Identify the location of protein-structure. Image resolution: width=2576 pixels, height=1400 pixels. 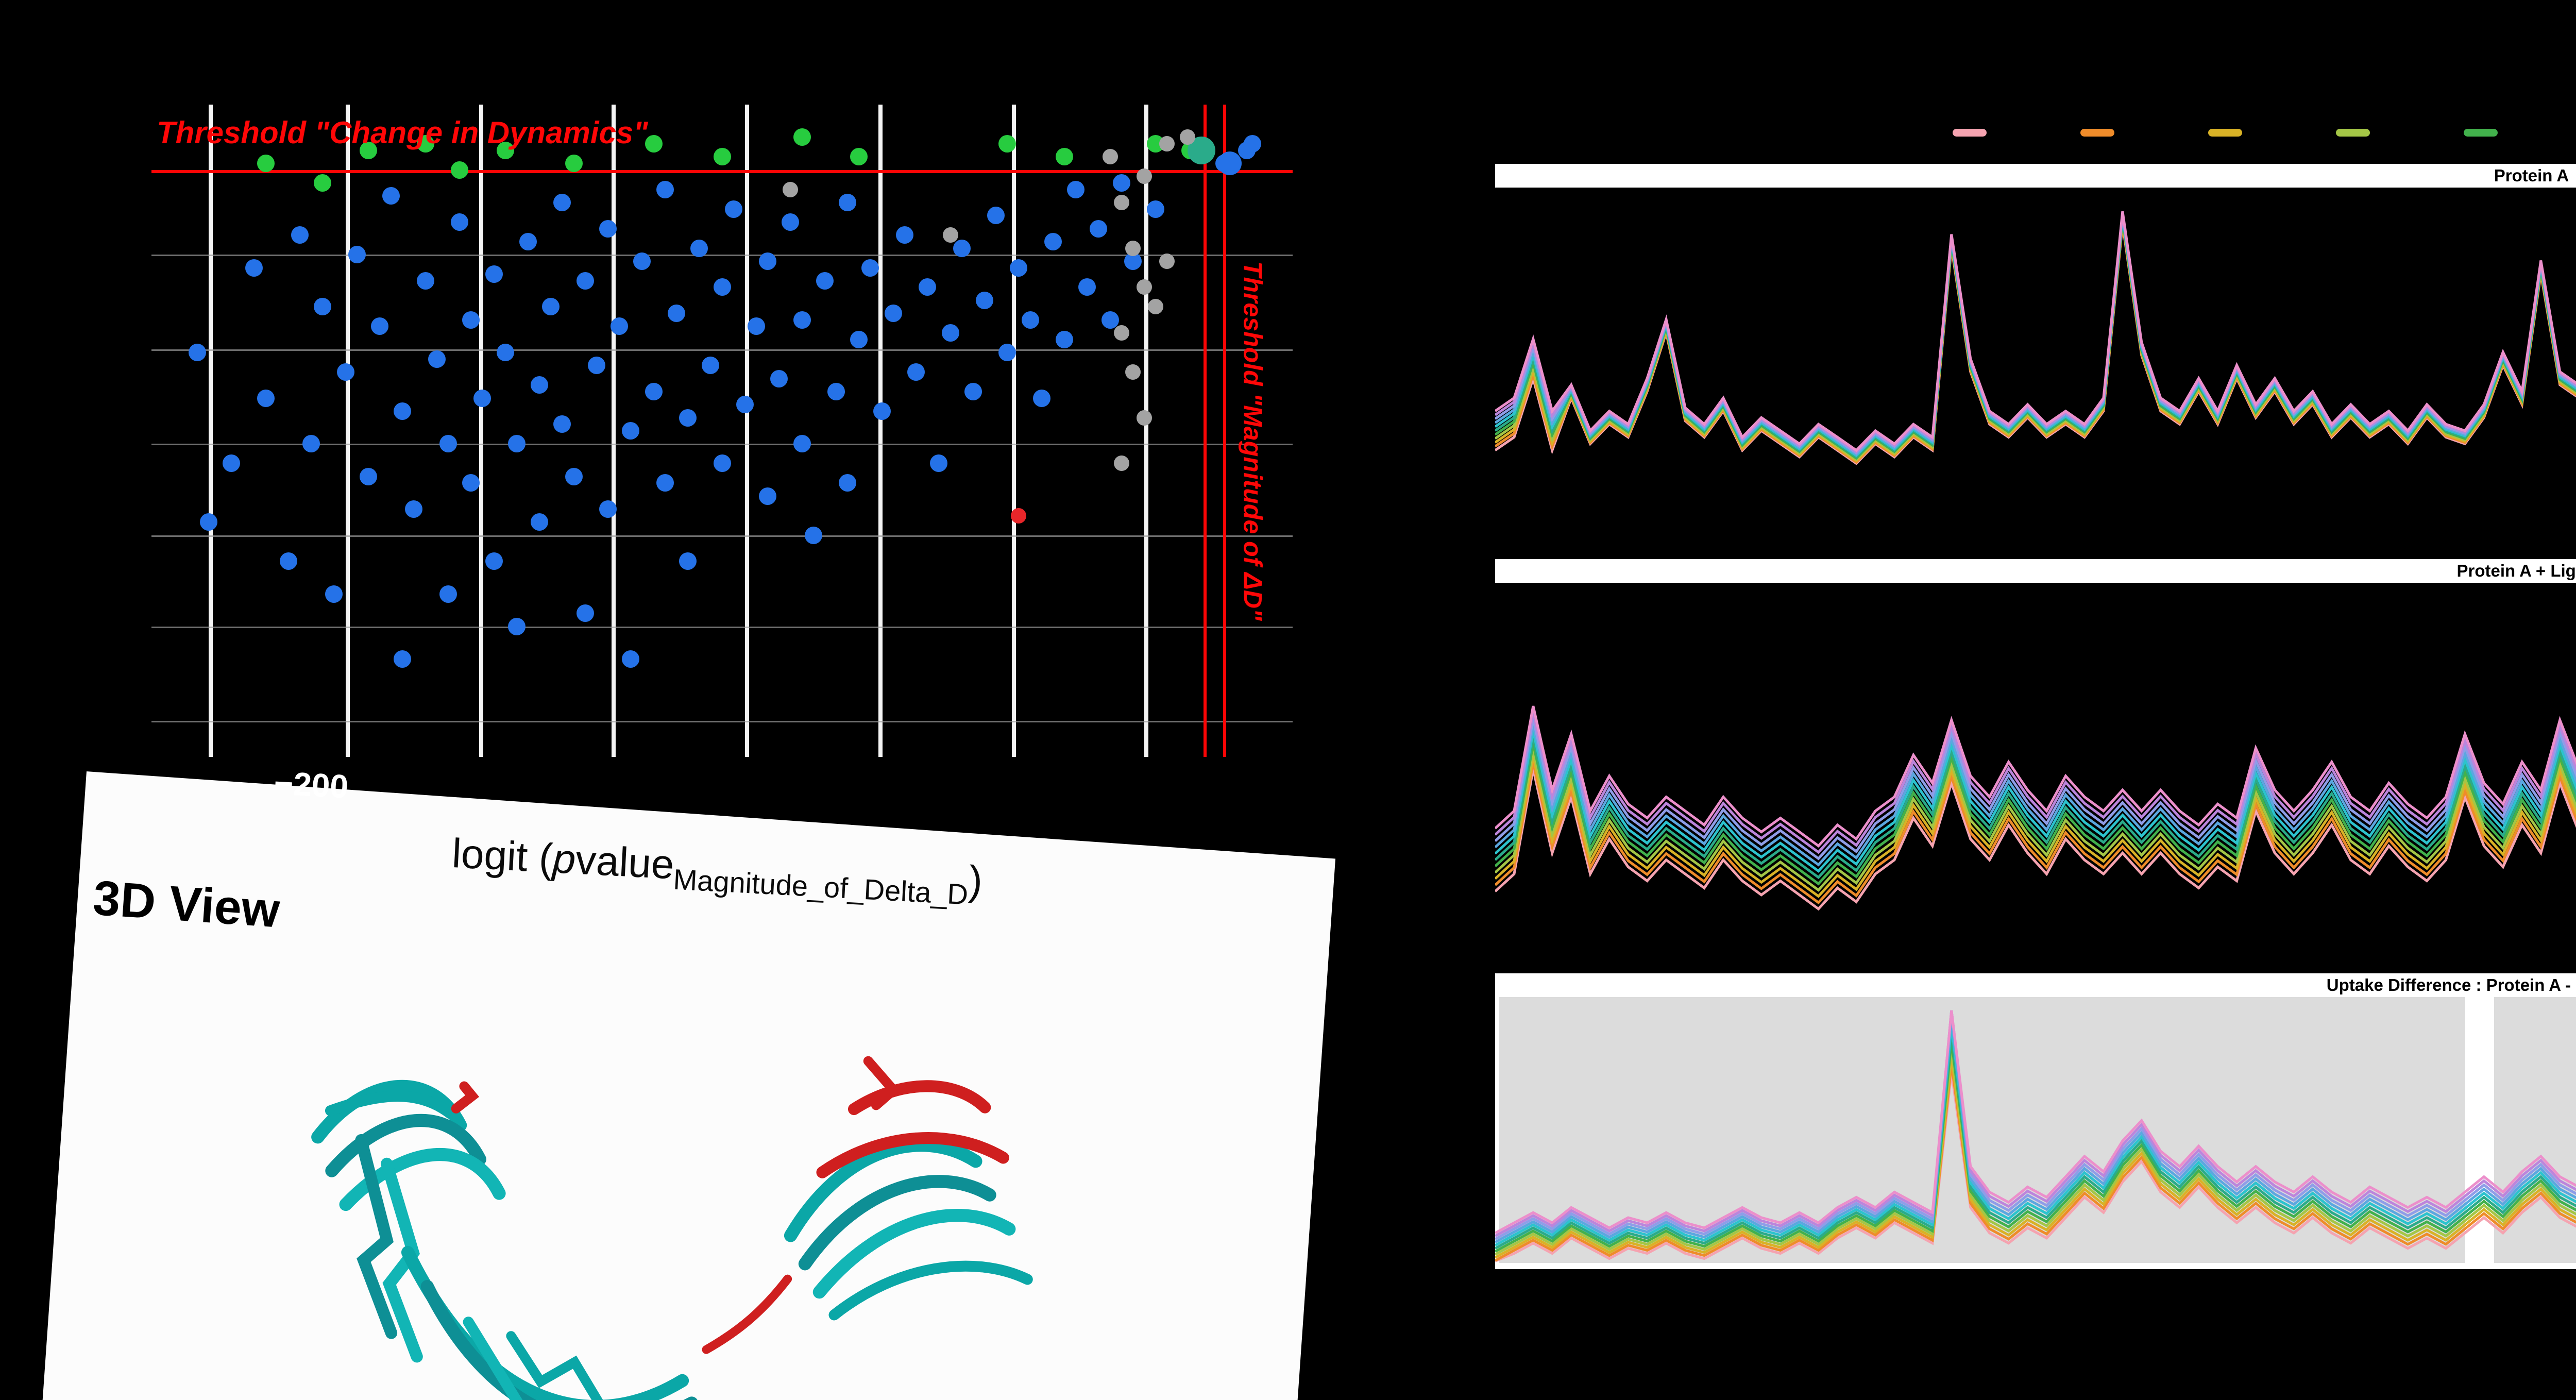
(681, 1182).